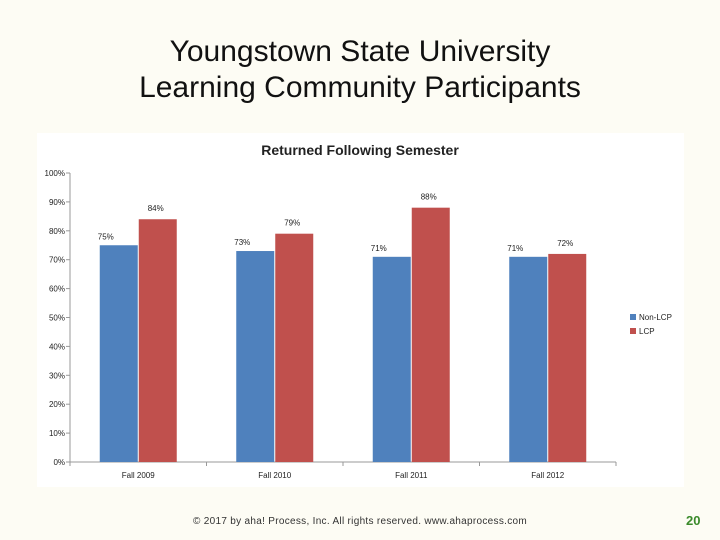 This screenshot has width=720, height=540. I want to click on page-number: 20, so click(693, 520).